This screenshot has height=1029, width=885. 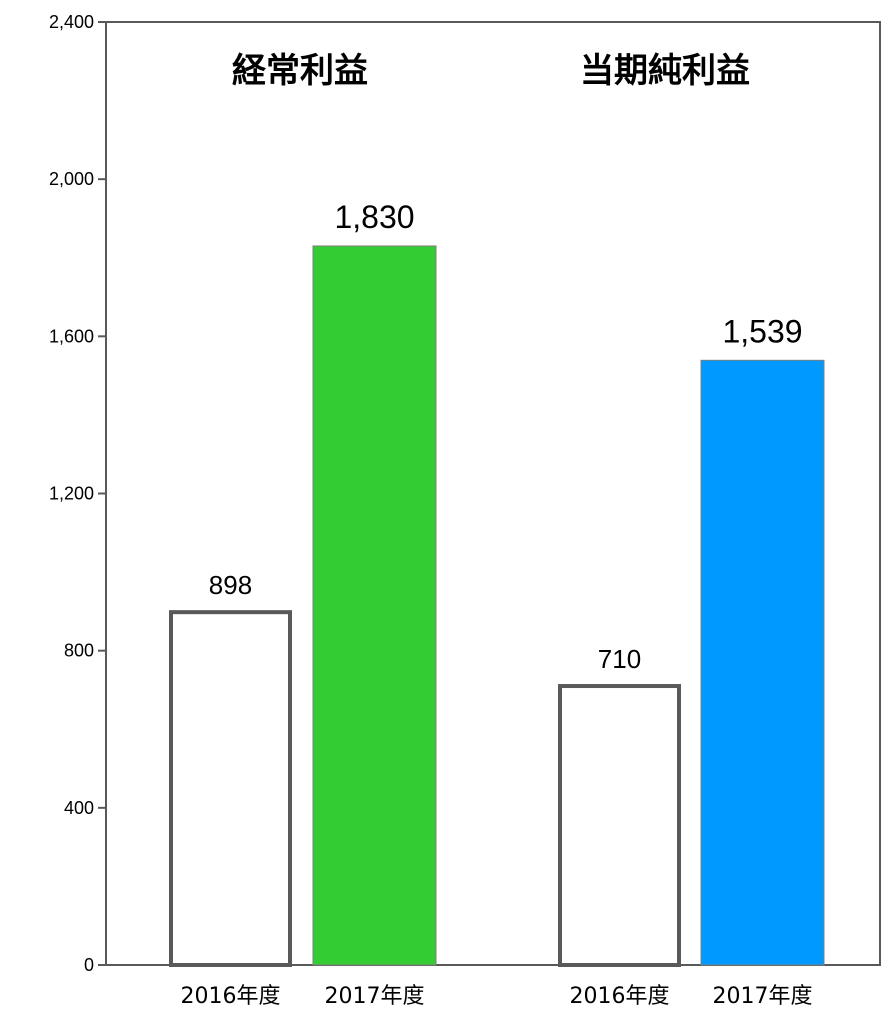 What do you see at coordinates (230, 585) in the screenshot?
I see `bar-value-label: 898` at bounding box center [230, 585].